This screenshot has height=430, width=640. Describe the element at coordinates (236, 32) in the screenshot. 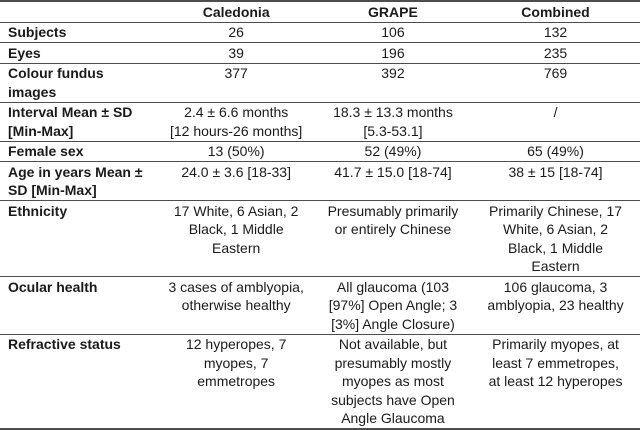

I see `cell: 26` at that location.